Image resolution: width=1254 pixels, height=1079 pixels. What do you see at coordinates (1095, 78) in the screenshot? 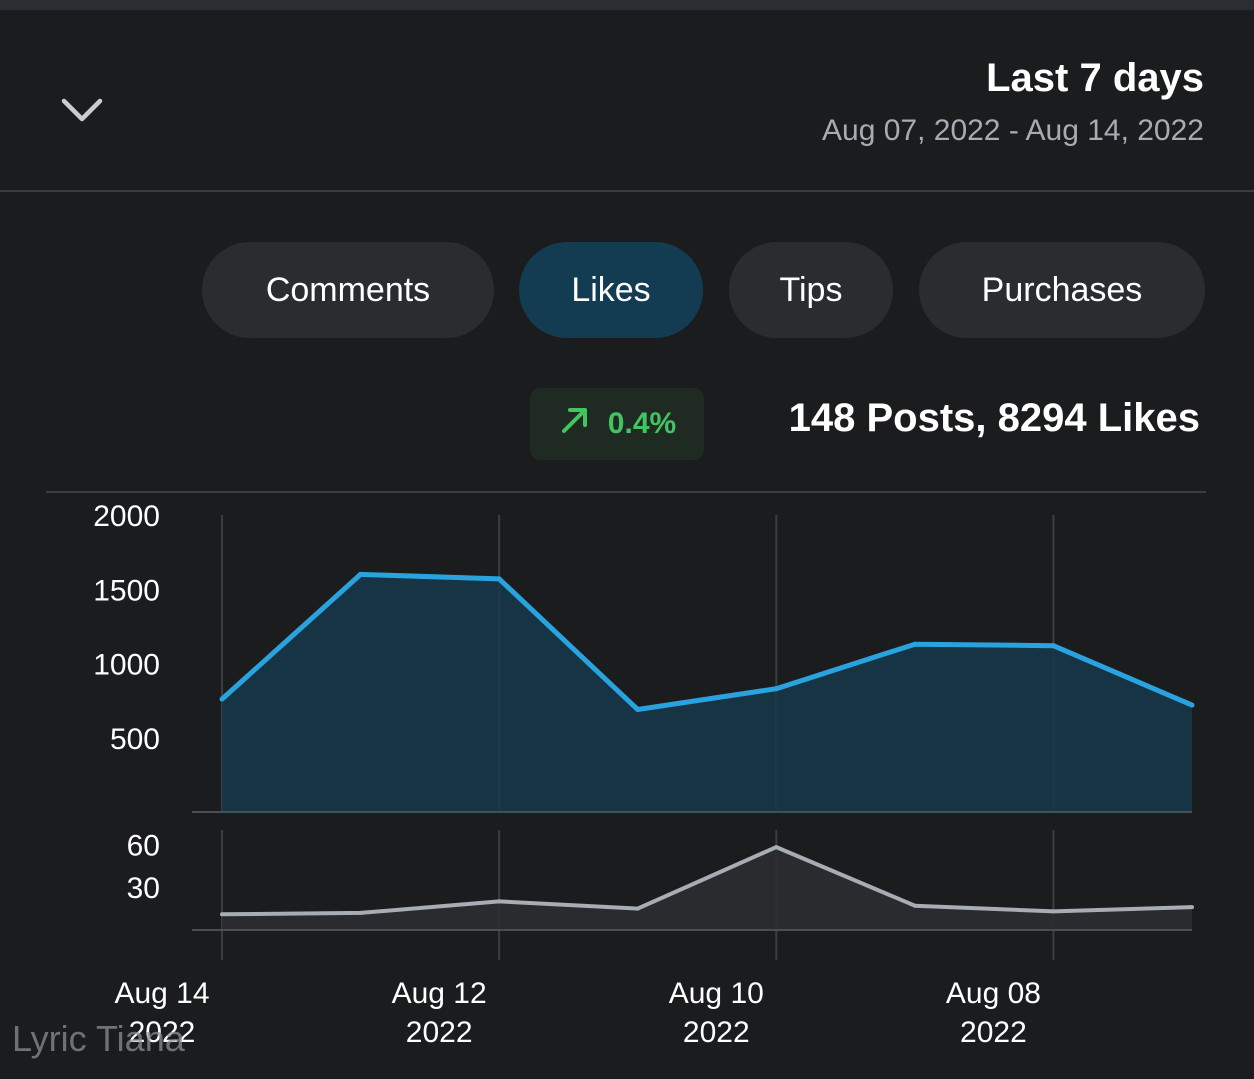
I see `date-range-title: Last 7 days` at bounding box center [1095, 78].